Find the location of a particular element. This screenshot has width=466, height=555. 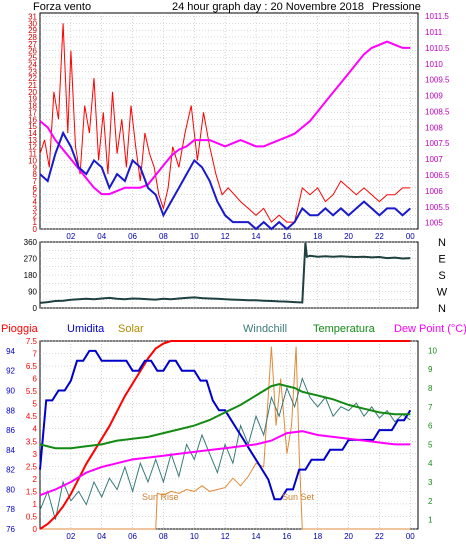

wind-y-tick: 18 is located at coordinates (32, 106).